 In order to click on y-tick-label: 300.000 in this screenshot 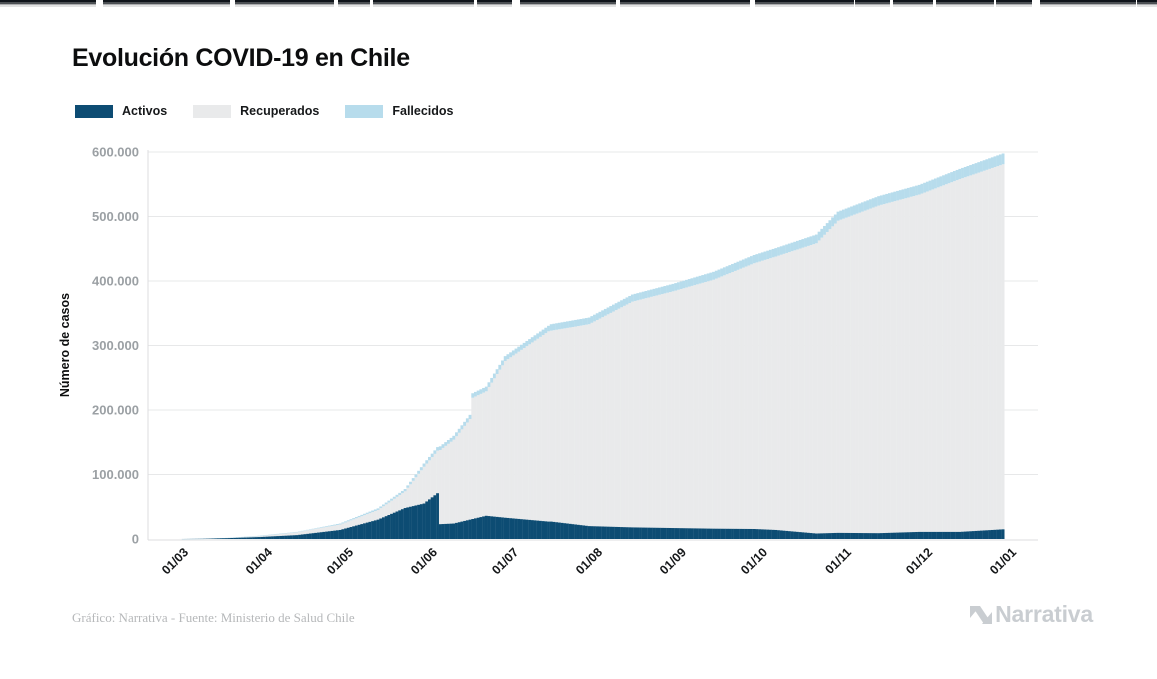, I will do `click(115, 345)`.